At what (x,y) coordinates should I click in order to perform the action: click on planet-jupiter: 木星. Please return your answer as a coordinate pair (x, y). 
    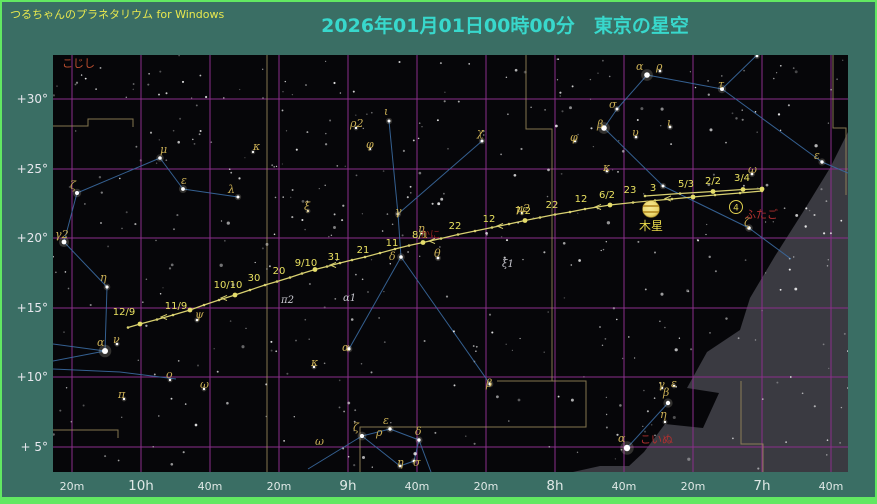
    Looking at the image, I should click on (651, 217).